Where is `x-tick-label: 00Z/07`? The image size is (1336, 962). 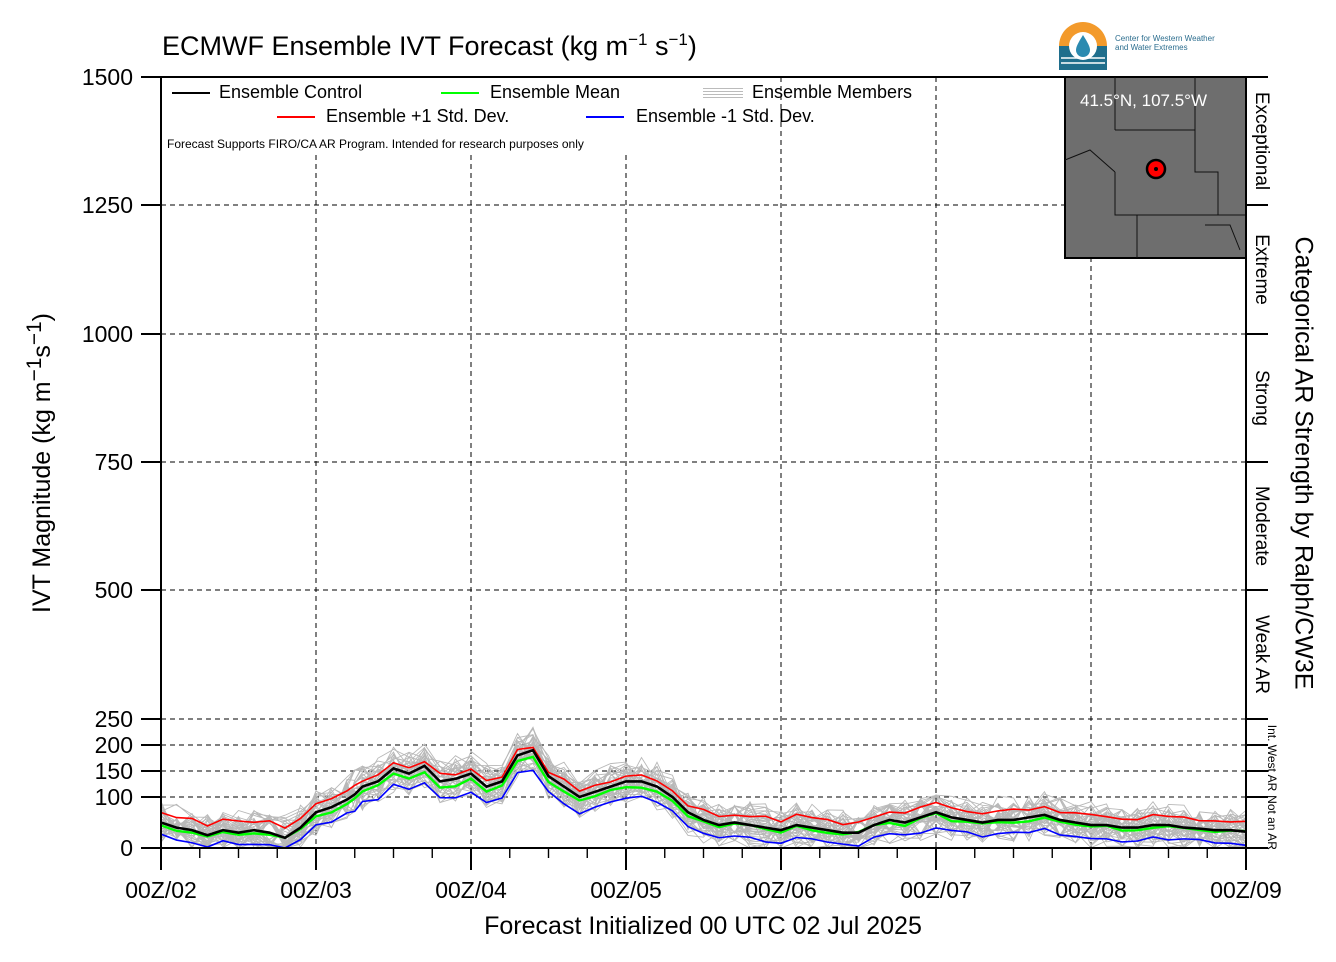 x-tick-label: 00Z/07 is located at coordinates (936, 890).